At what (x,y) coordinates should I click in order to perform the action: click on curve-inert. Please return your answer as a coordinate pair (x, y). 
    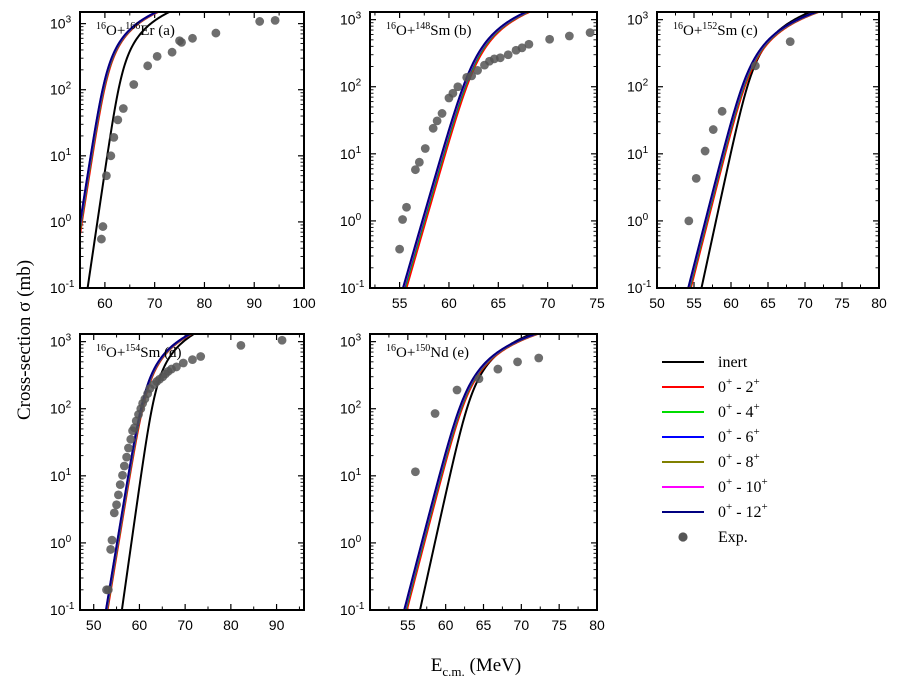
    Looking at the image, I should click on (129, 150).